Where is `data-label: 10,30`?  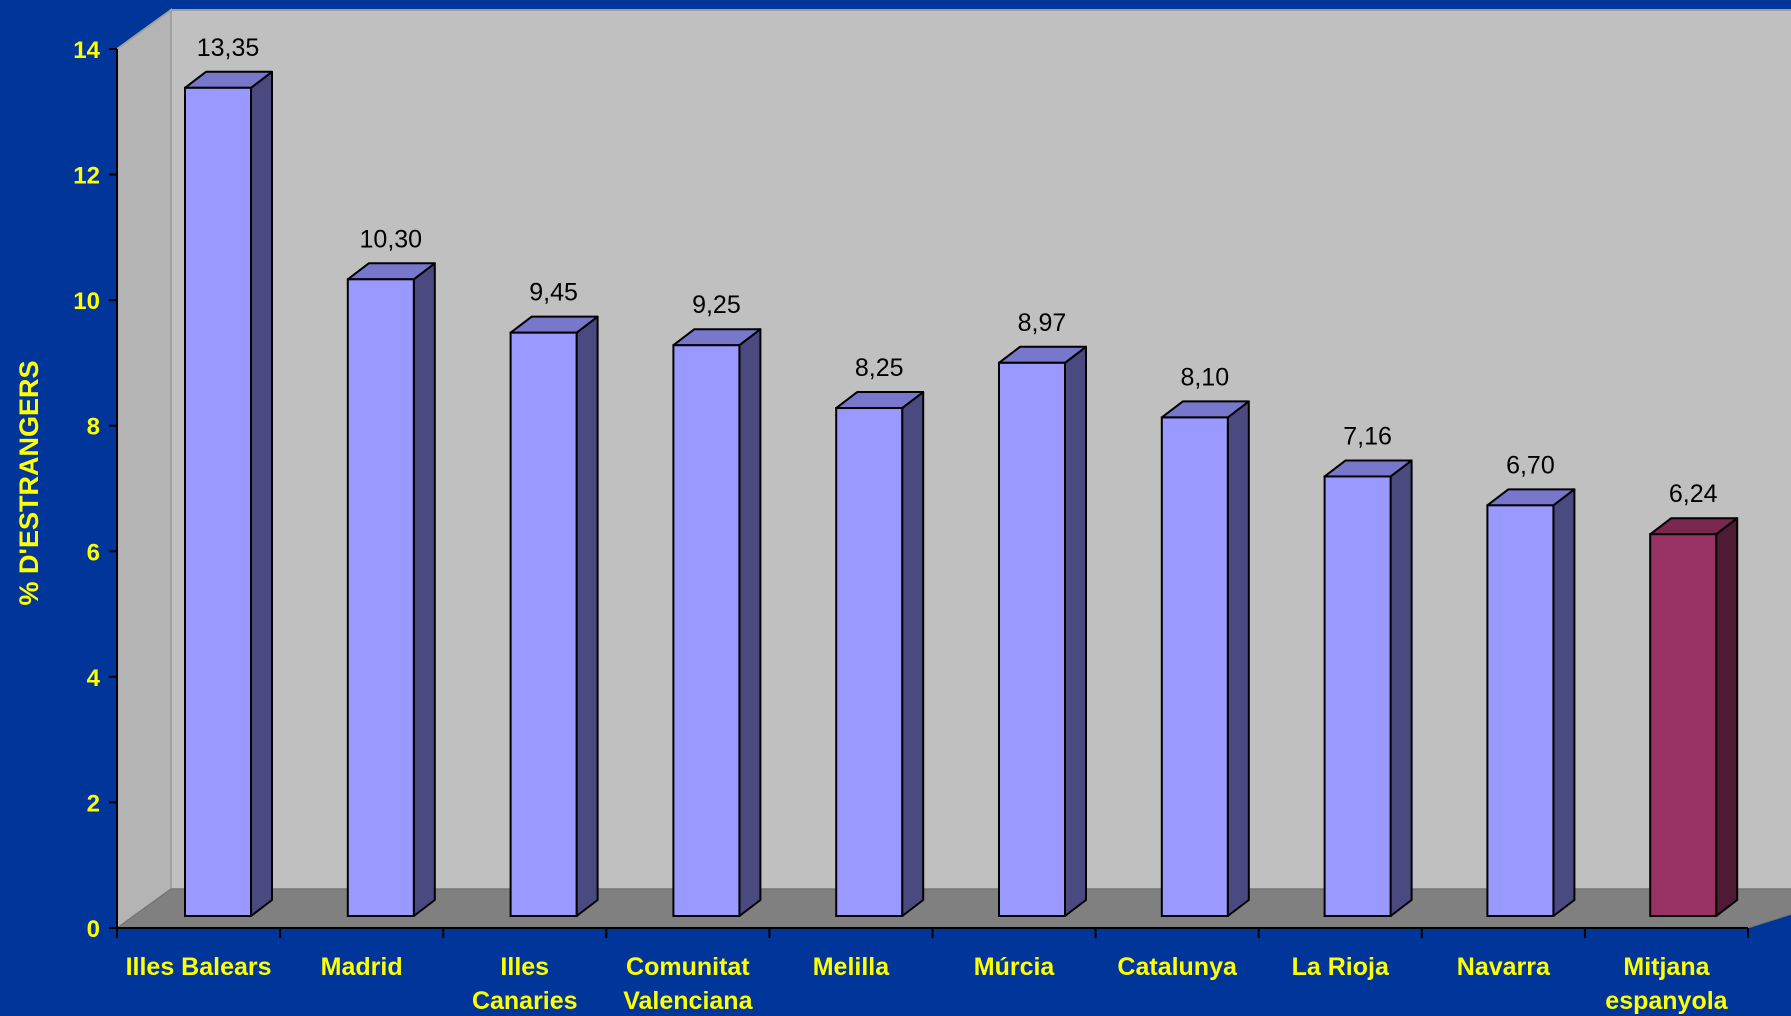
data-label: 10,30 is located at coordinates (391, 239).